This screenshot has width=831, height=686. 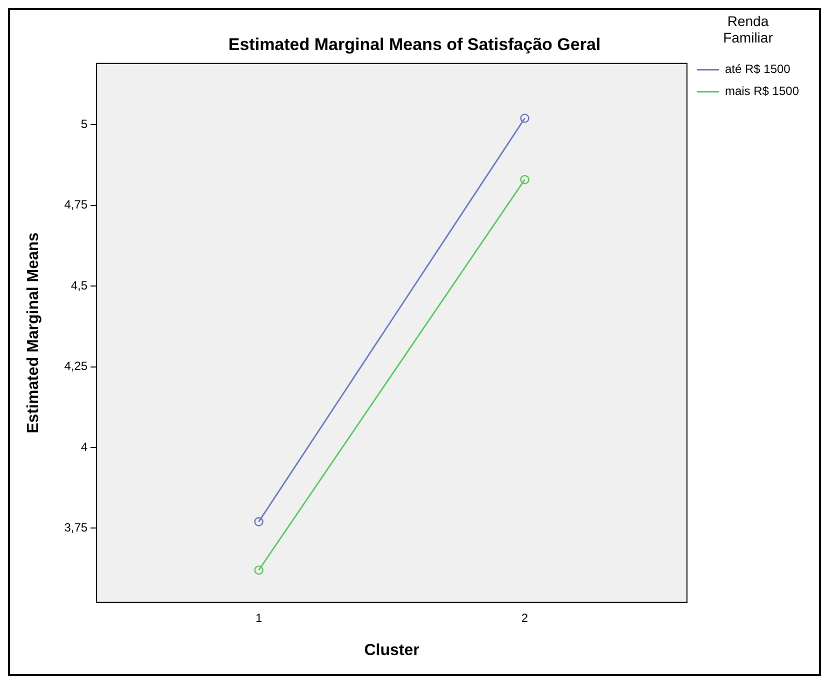 What do you see at coordinates (33, 333) in the screenshot?
I see `y-axis-title: Estimated Marginal Means` at bounding box center [33, 333].